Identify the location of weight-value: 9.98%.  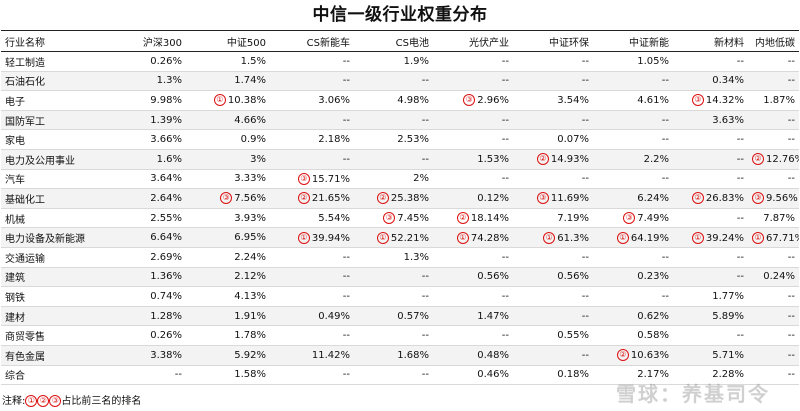
(166, 100).